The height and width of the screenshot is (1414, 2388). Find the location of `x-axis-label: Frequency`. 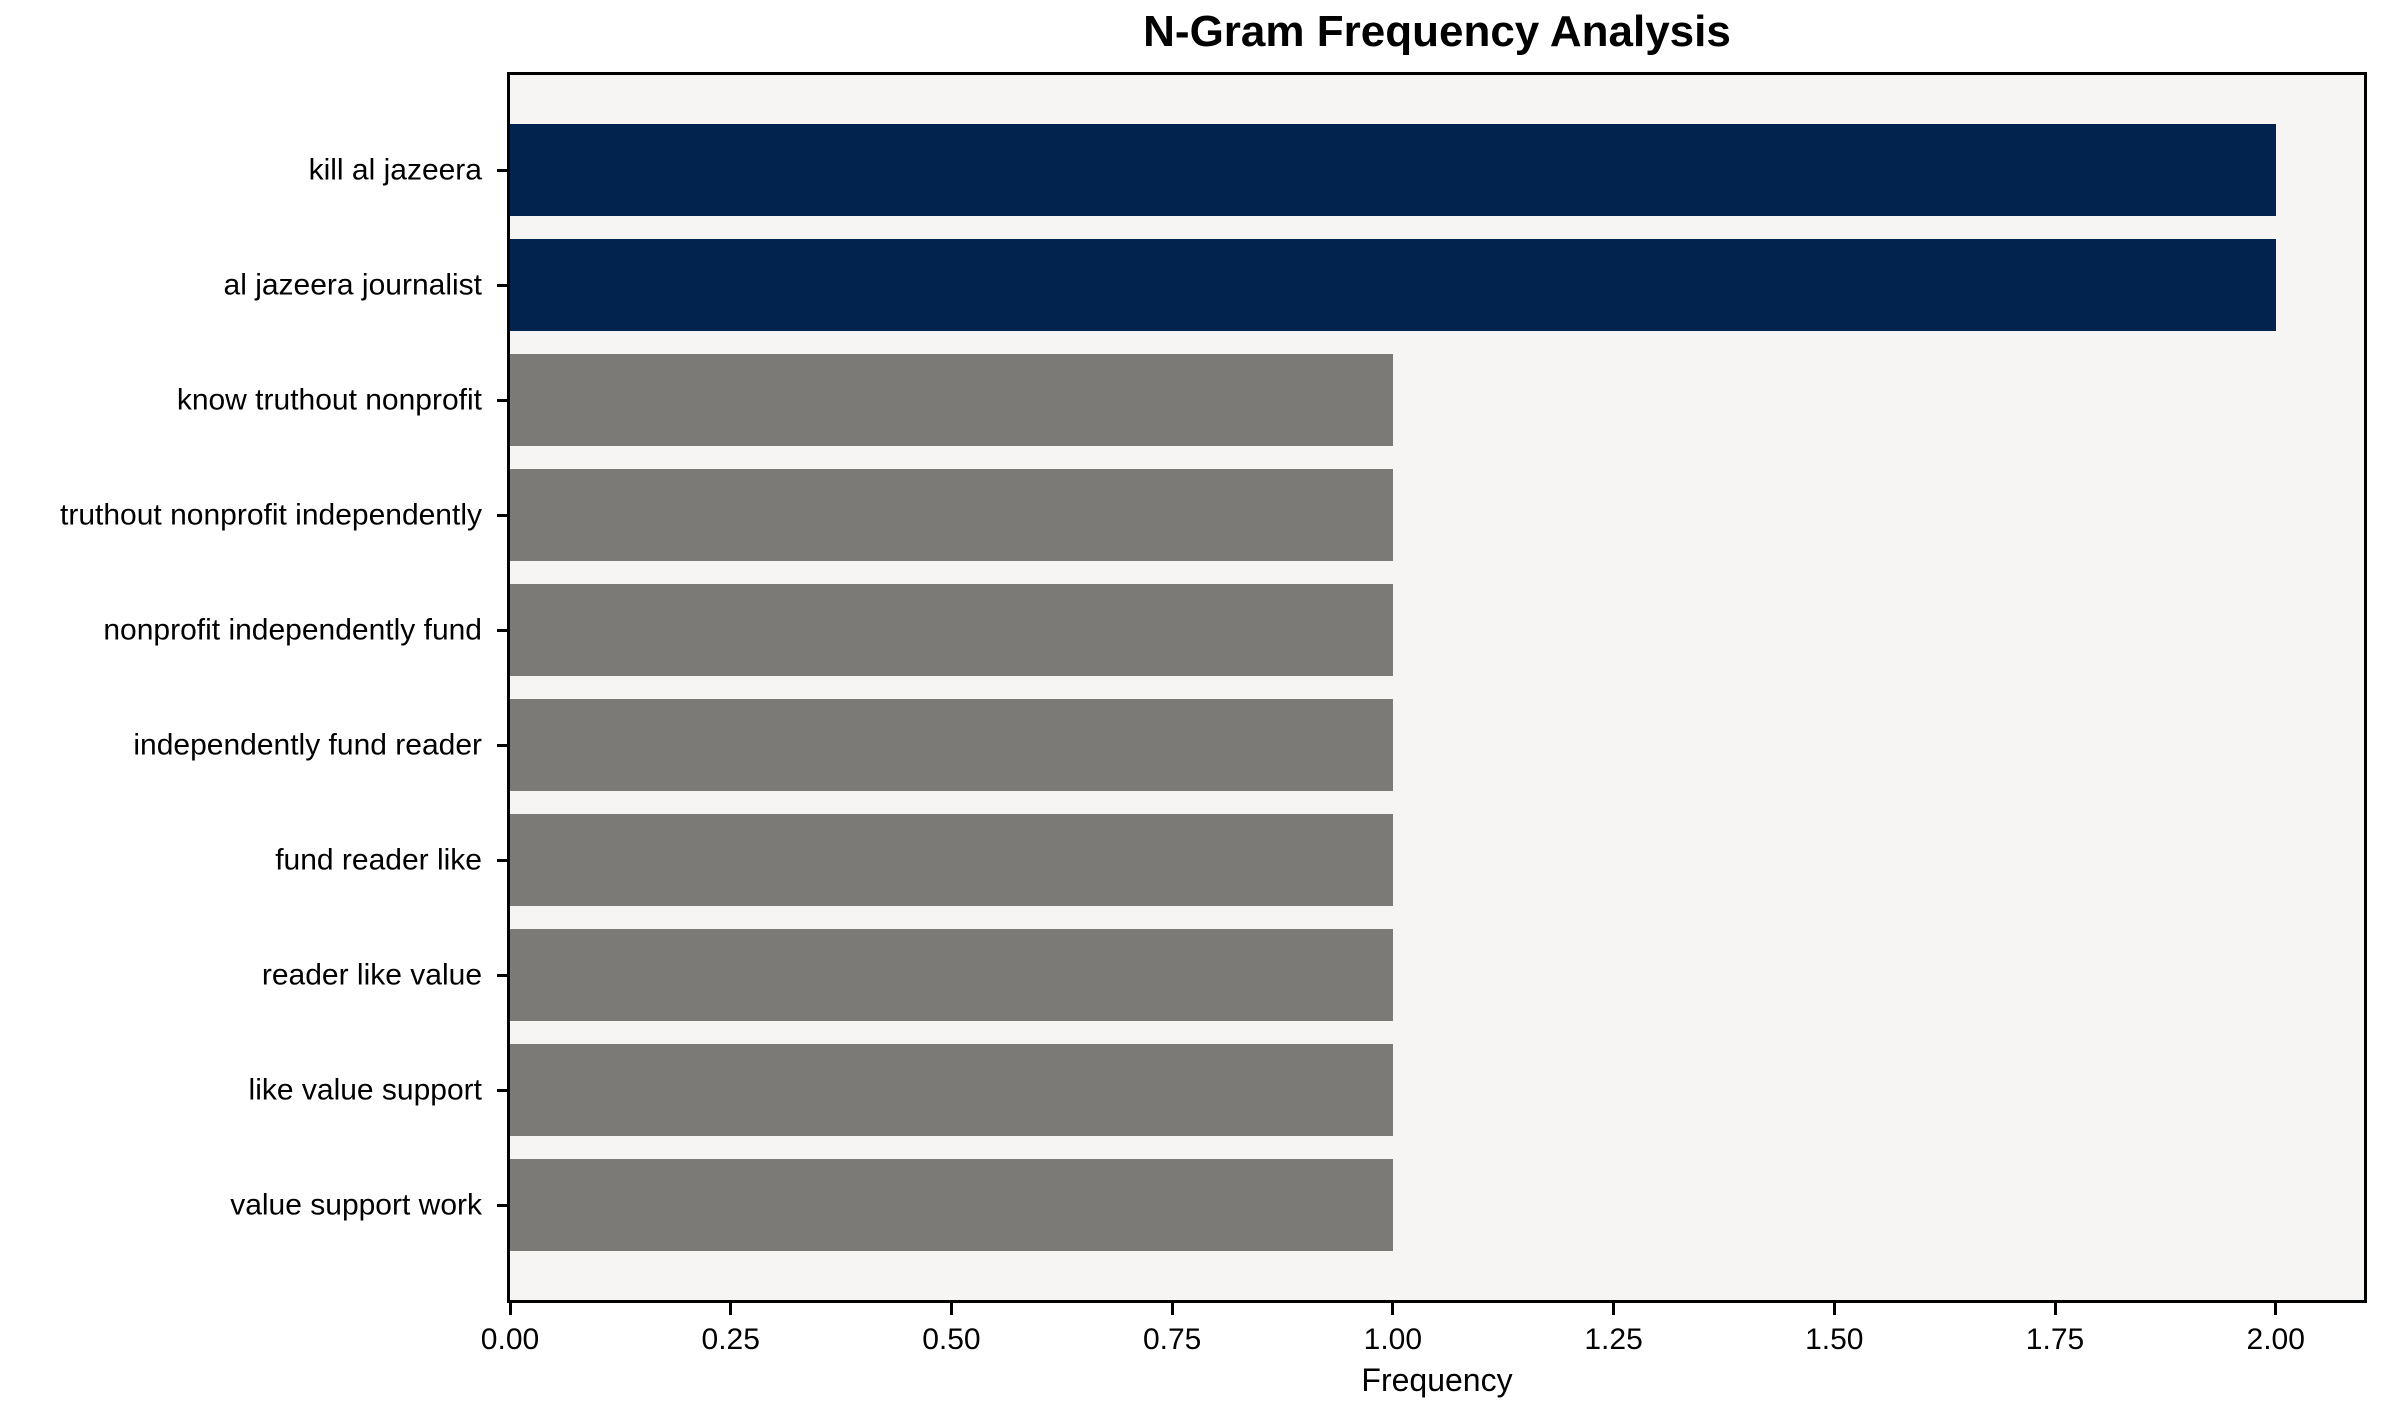

x-axis-label: Frequency is located at coordinates (1437, 1380).